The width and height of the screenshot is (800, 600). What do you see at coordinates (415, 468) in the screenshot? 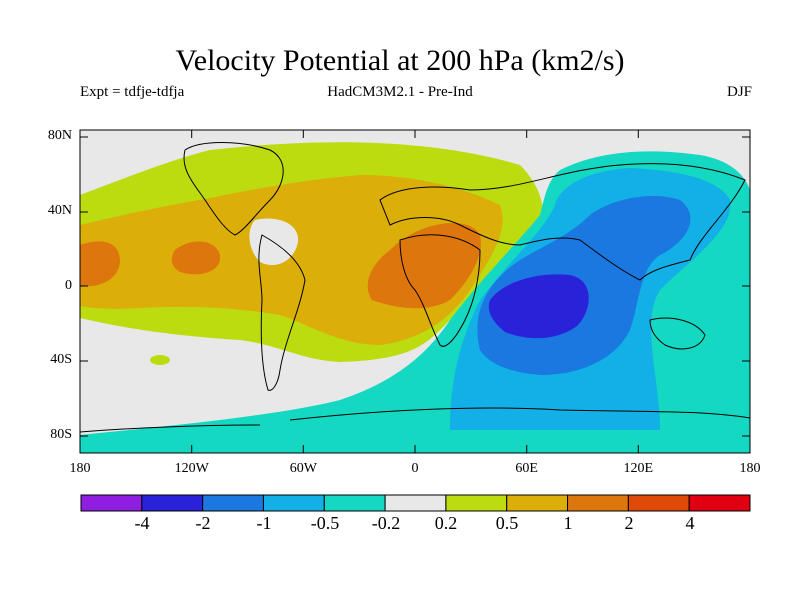
I see `lon-label-0: 0` at bounding box center [415, 468].